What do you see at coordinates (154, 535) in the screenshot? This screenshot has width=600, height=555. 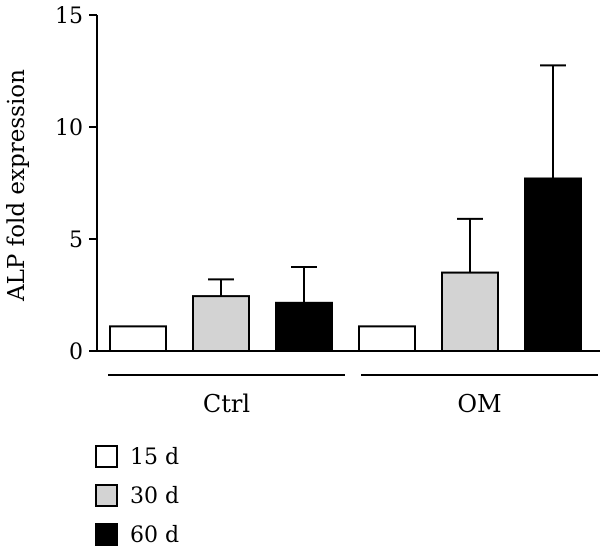 I see `legend-label: 60 d` at bounding box center [154, 535].